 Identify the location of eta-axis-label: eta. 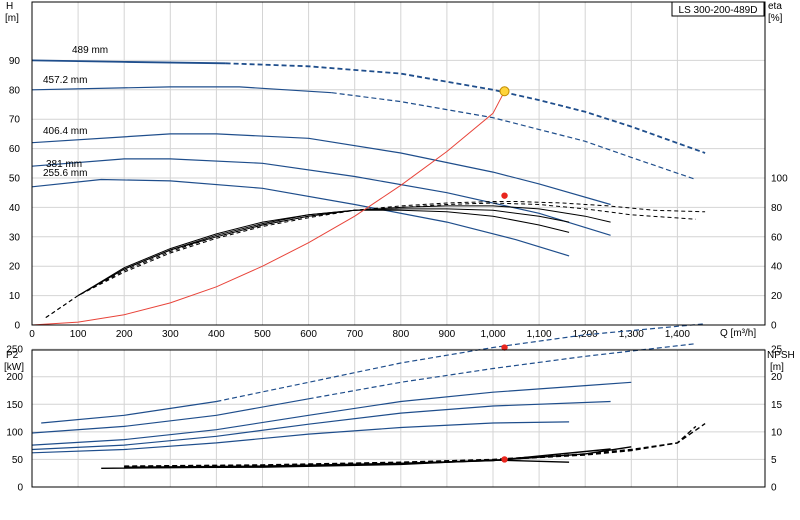
(775, 6).